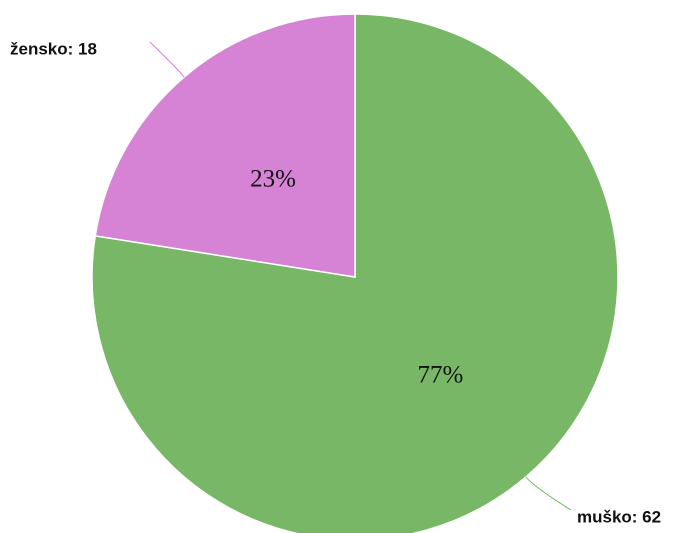 This screenshot has width=697, height=533. What do you see at coordinates (619, 516) in the screenshot?
I see `slice-label: muško: 62` at bounding box center [619, 516].